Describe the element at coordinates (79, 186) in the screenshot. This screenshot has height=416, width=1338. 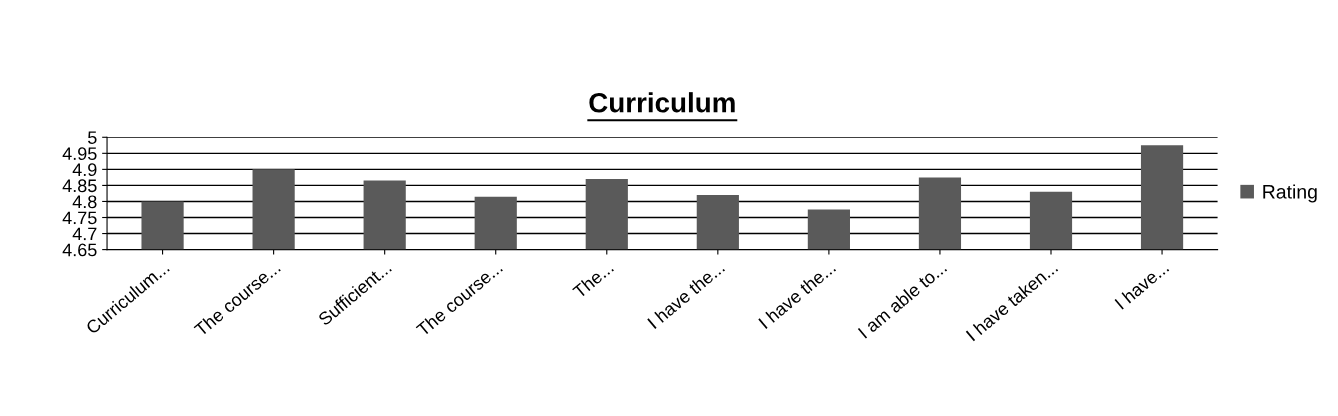
I see `y-tick-label: 4.85` at that location.